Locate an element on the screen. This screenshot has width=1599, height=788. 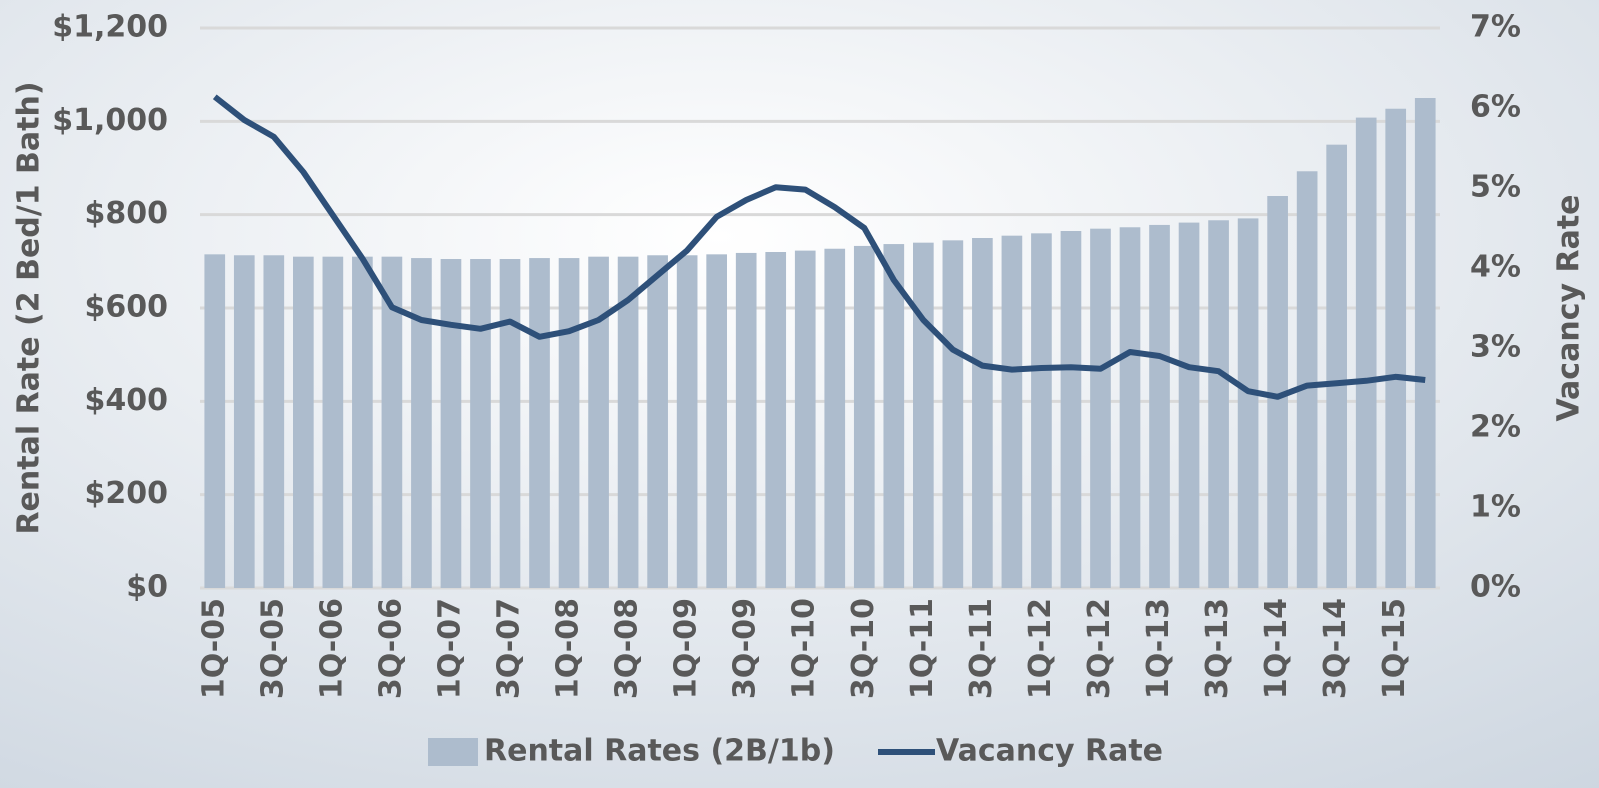
y-tick-label: $0 is located at coordinates (147, 587).